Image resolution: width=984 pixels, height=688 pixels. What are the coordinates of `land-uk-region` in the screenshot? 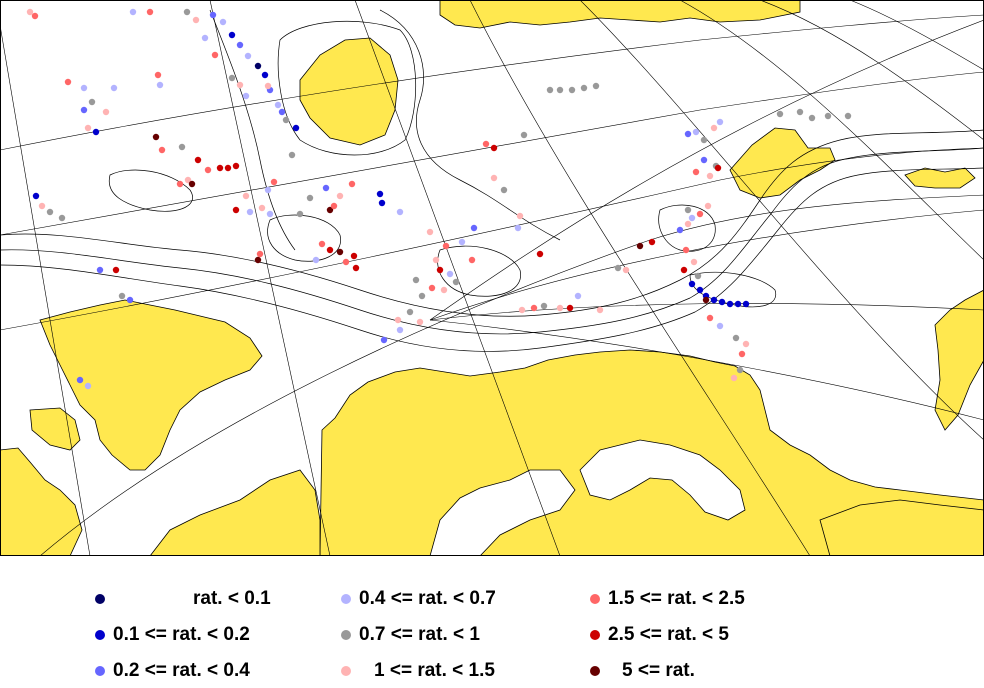 It's located at (41, 501).